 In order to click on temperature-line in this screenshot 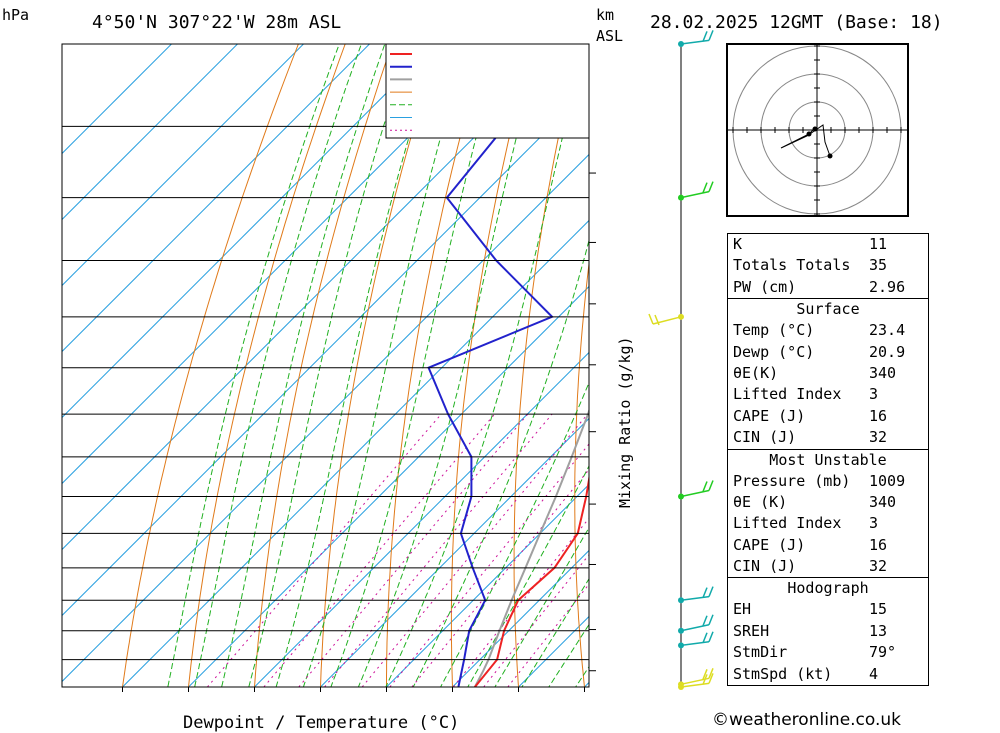, I will do `click(531, 580)`.